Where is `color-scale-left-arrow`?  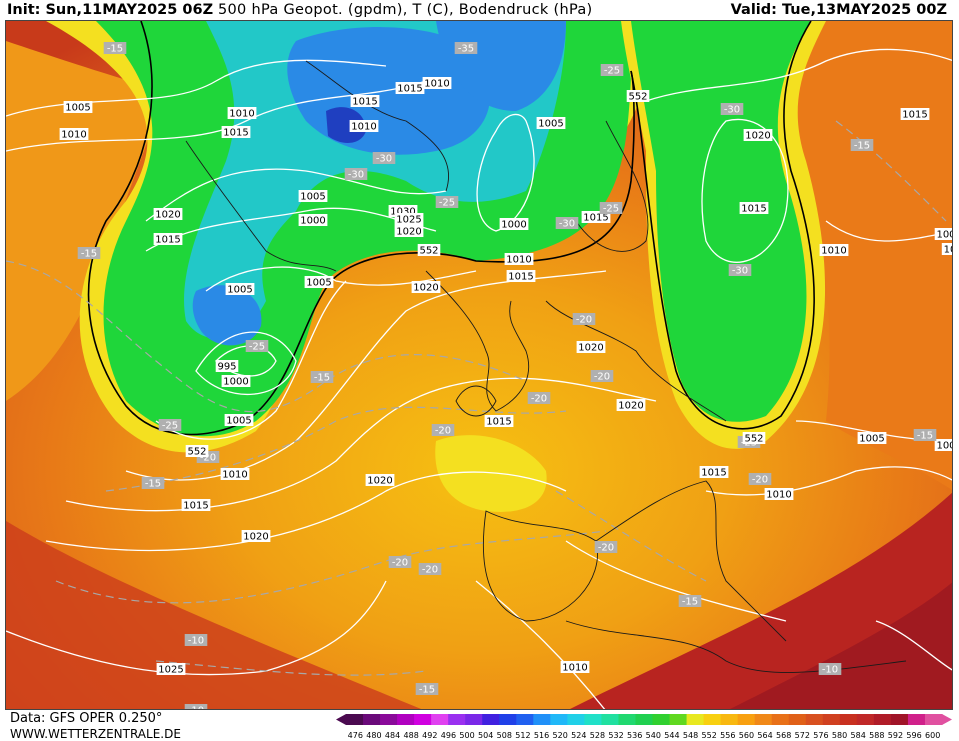 color-scale-left-arrow is located at coordinates (341, 719).